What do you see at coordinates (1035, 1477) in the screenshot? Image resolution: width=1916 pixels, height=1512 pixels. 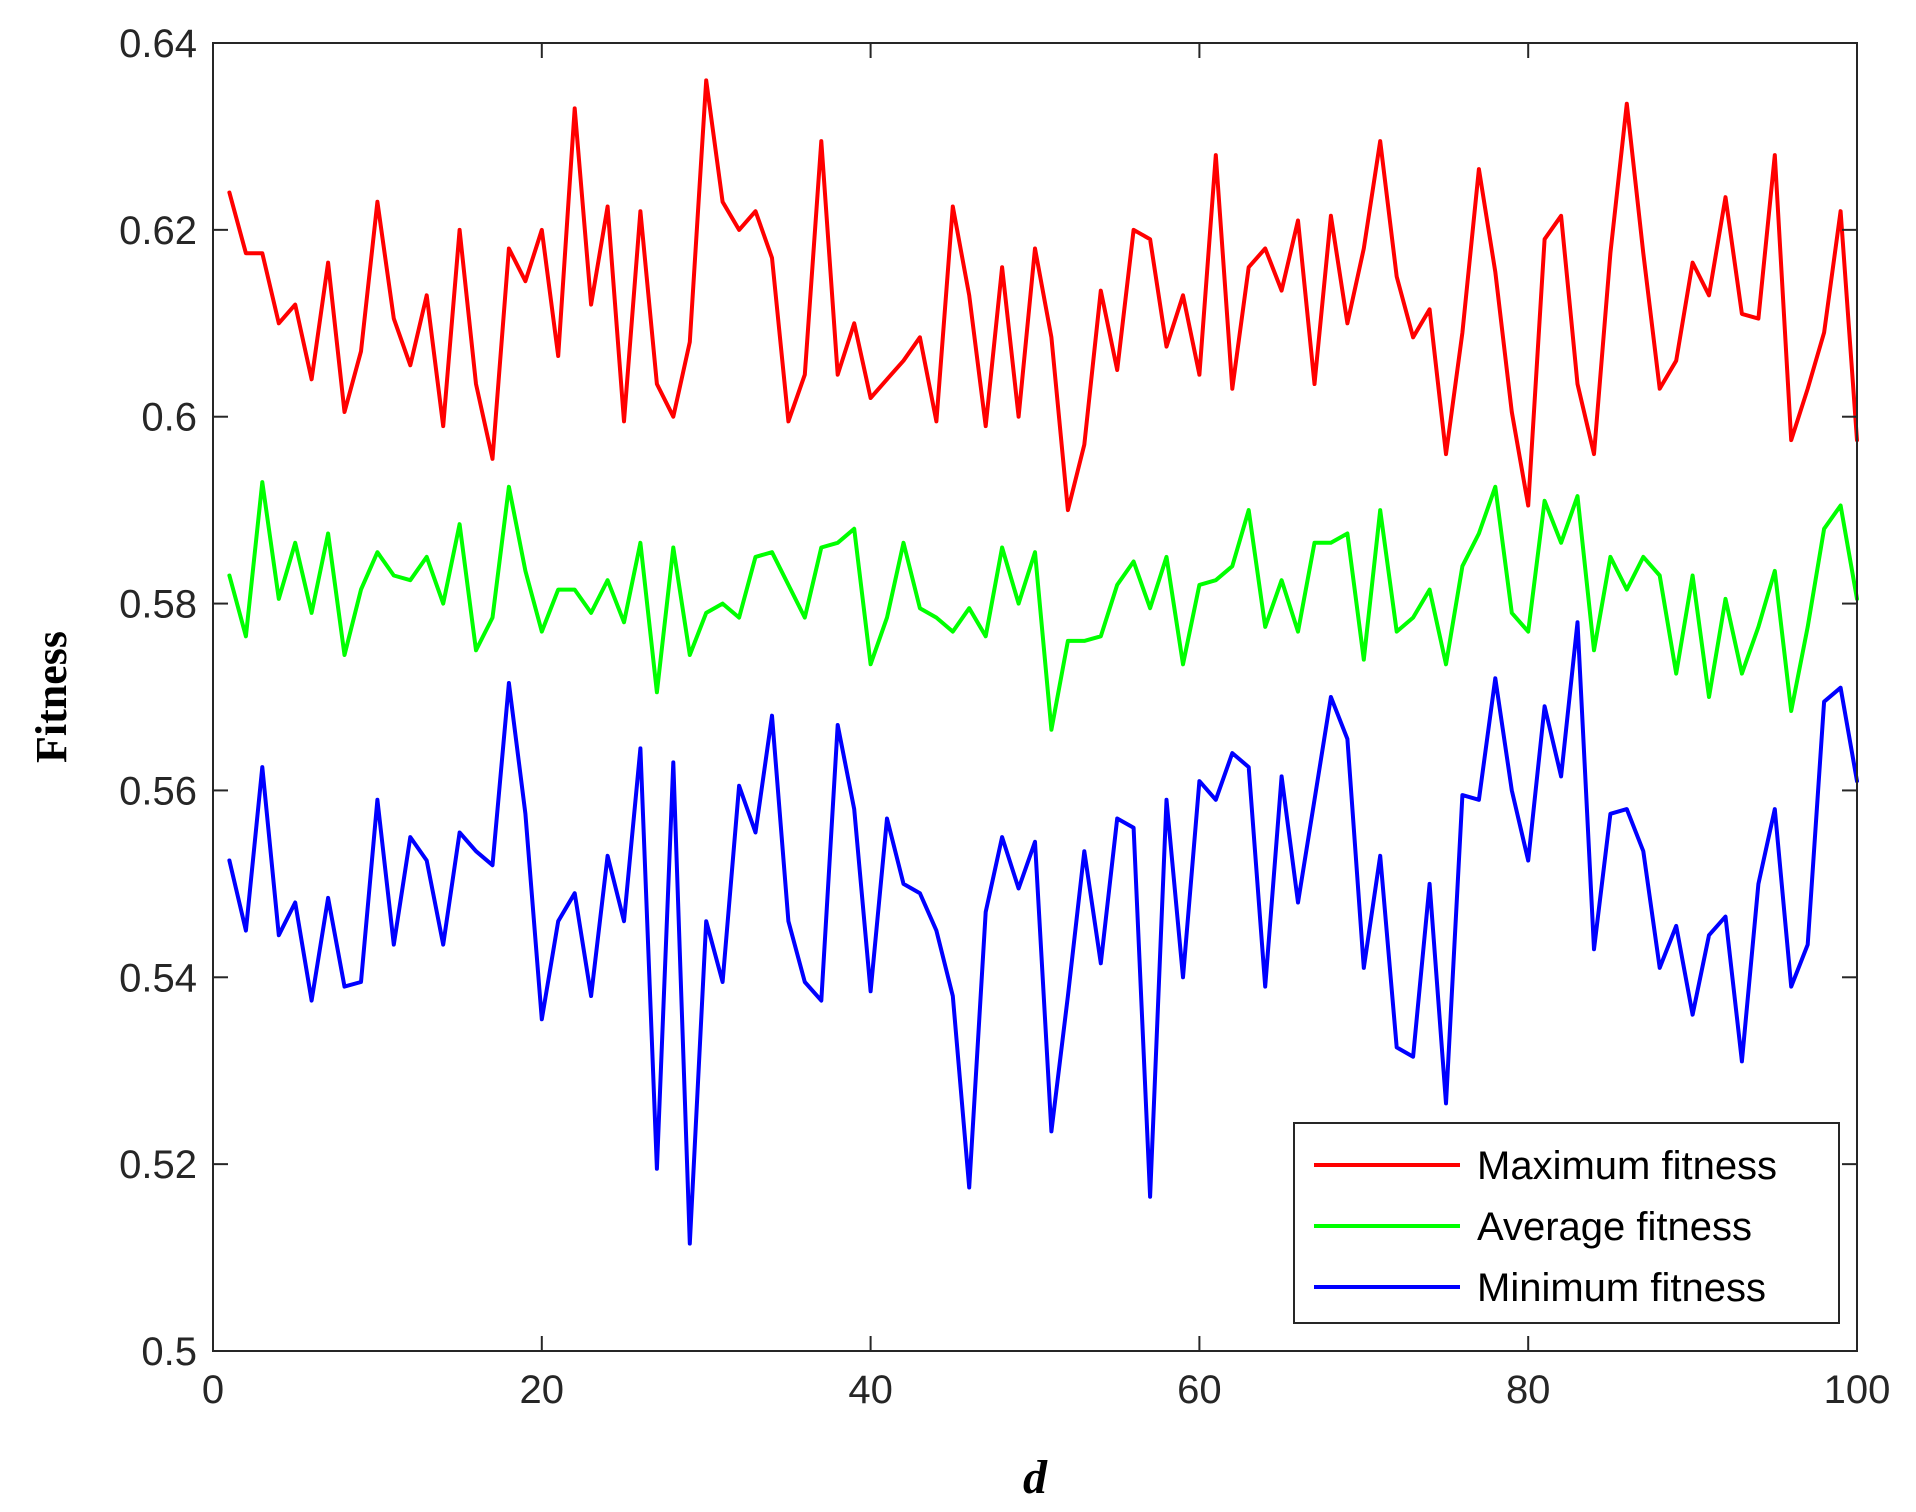 I see `x-axis-title: d` at bounding box center [1035, 1477].